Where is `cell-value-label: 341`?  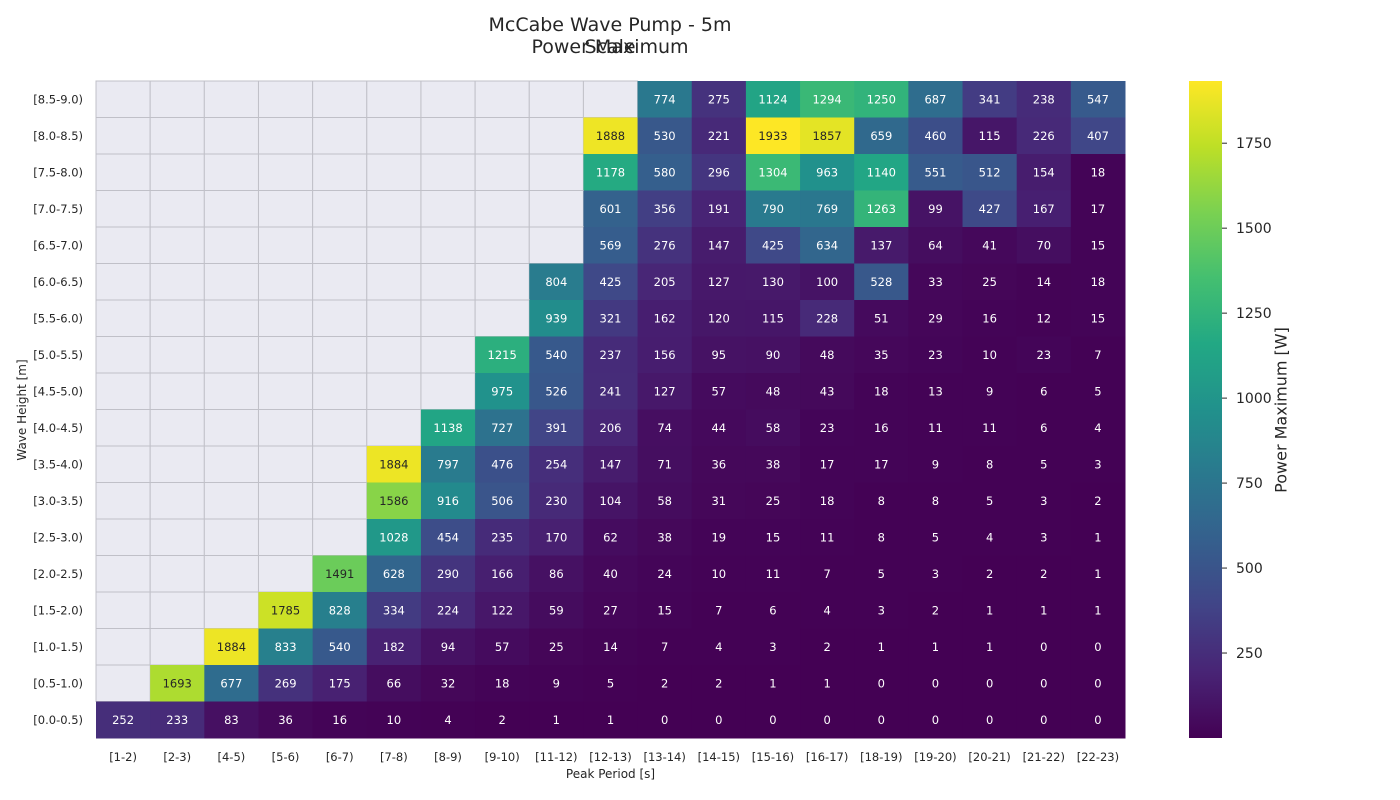
cell-value-label: 341 is located at coordinates (990, 99).